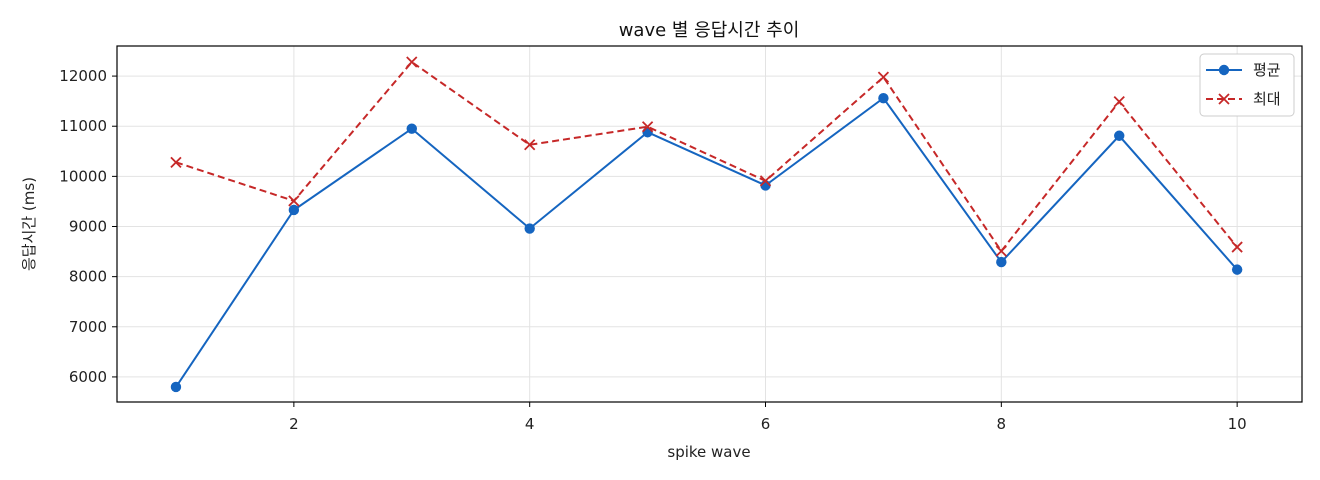  Describe the element at coordinates (88, 377) in the screenshot. I see `y-tick-label: 6000` at that location.